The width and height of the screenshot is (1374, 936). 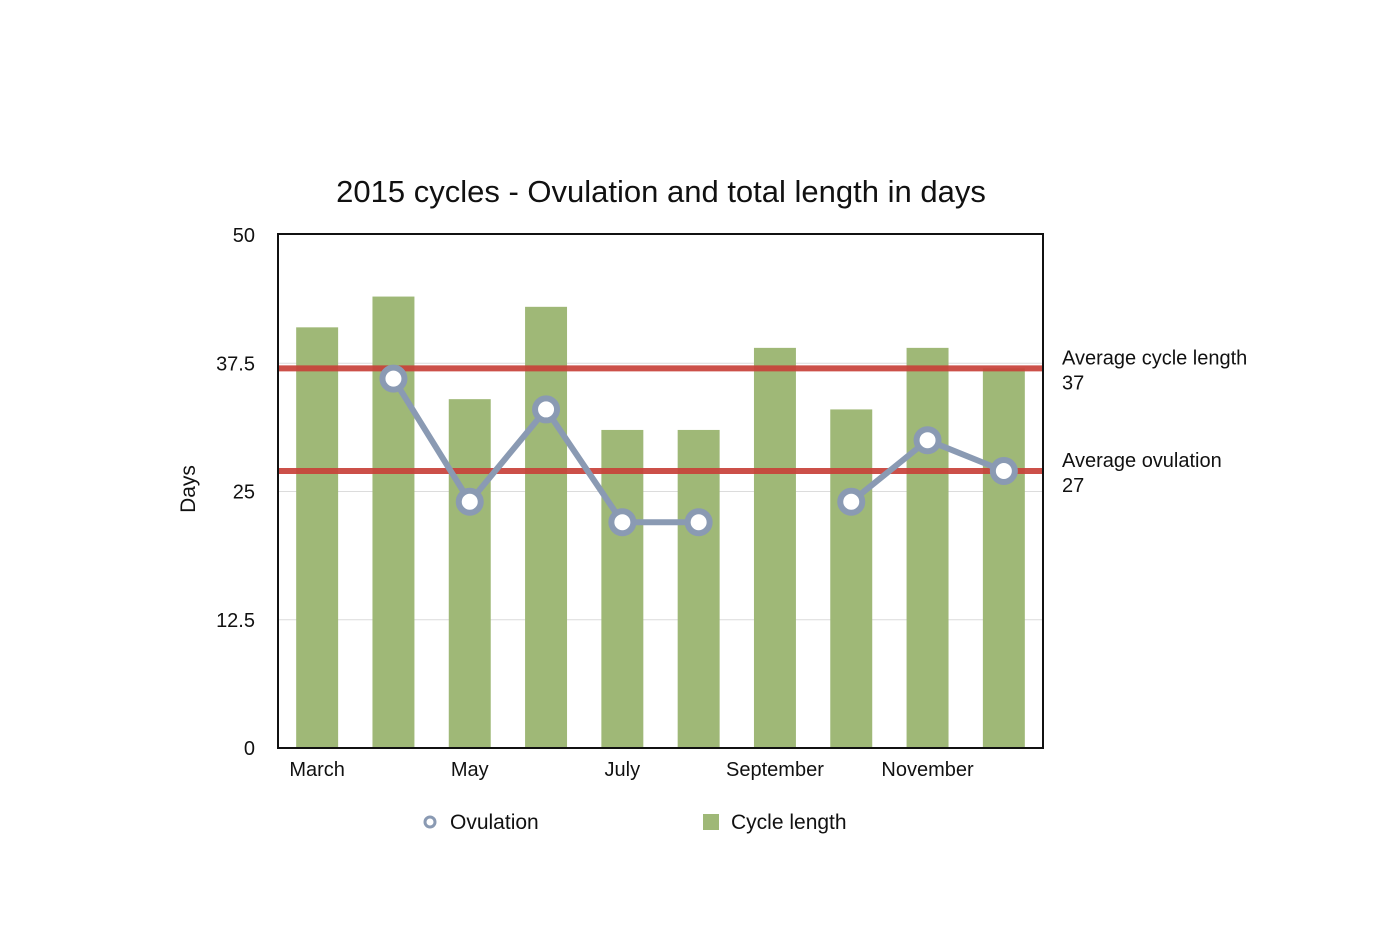 What do you see at coordinates (711, 822) in the screenshot?
I see `legend-marker-cycle-length` at bounding box center [711, 822].